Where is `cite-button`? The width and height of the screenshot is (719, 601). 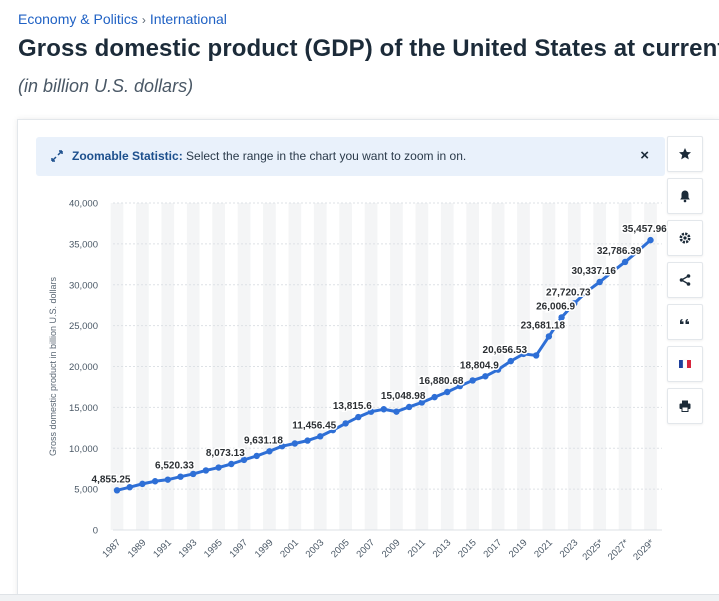
cite-button is located at coordinates (685, 322).